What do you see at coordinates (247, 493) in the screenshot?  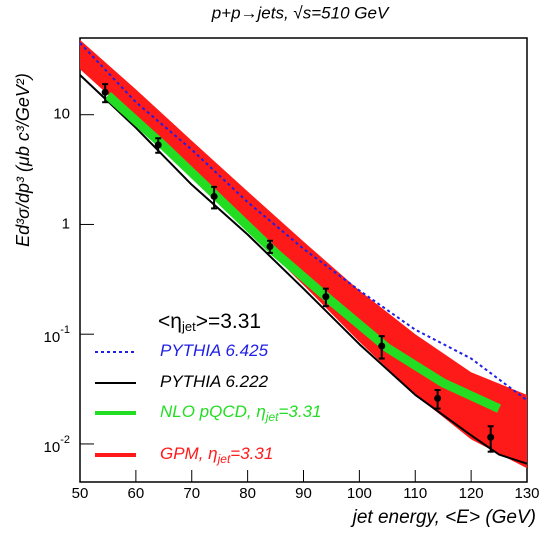 I see `x-tick-label: 80` at bounding box center [247, 493].